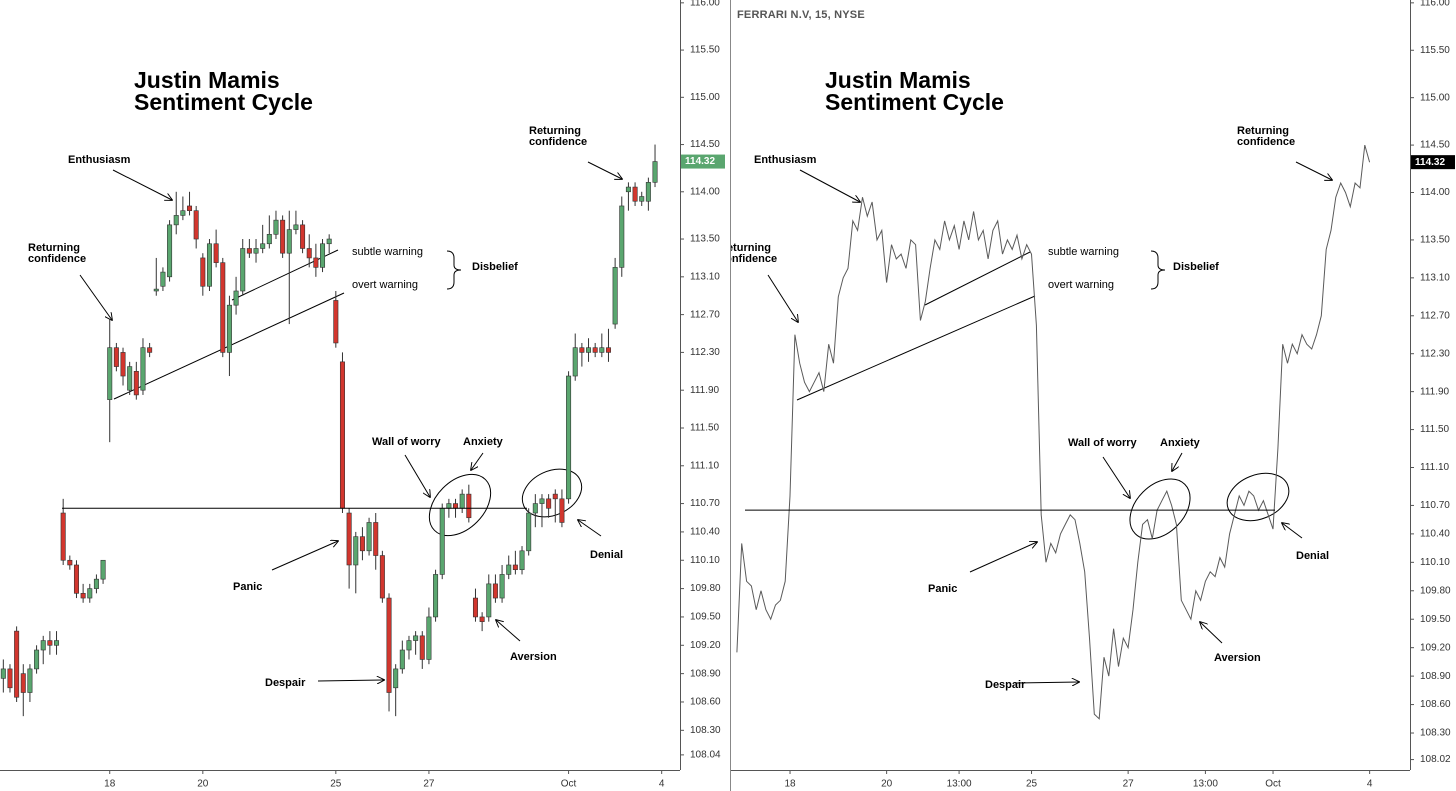 This screenshot has width=1456, height=791. I want to click on annotation: subtle warning, so click(1083, 252).